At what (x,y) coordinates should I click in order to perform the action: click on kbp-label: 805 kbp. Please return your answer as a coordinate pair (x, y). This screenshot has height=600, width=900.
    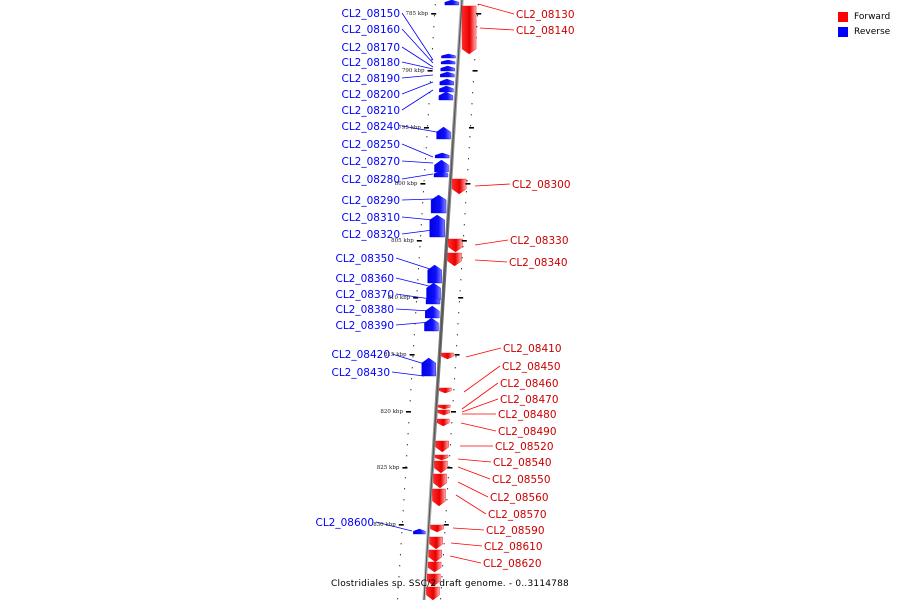
    Looking at the image, I should click on (402, 241).